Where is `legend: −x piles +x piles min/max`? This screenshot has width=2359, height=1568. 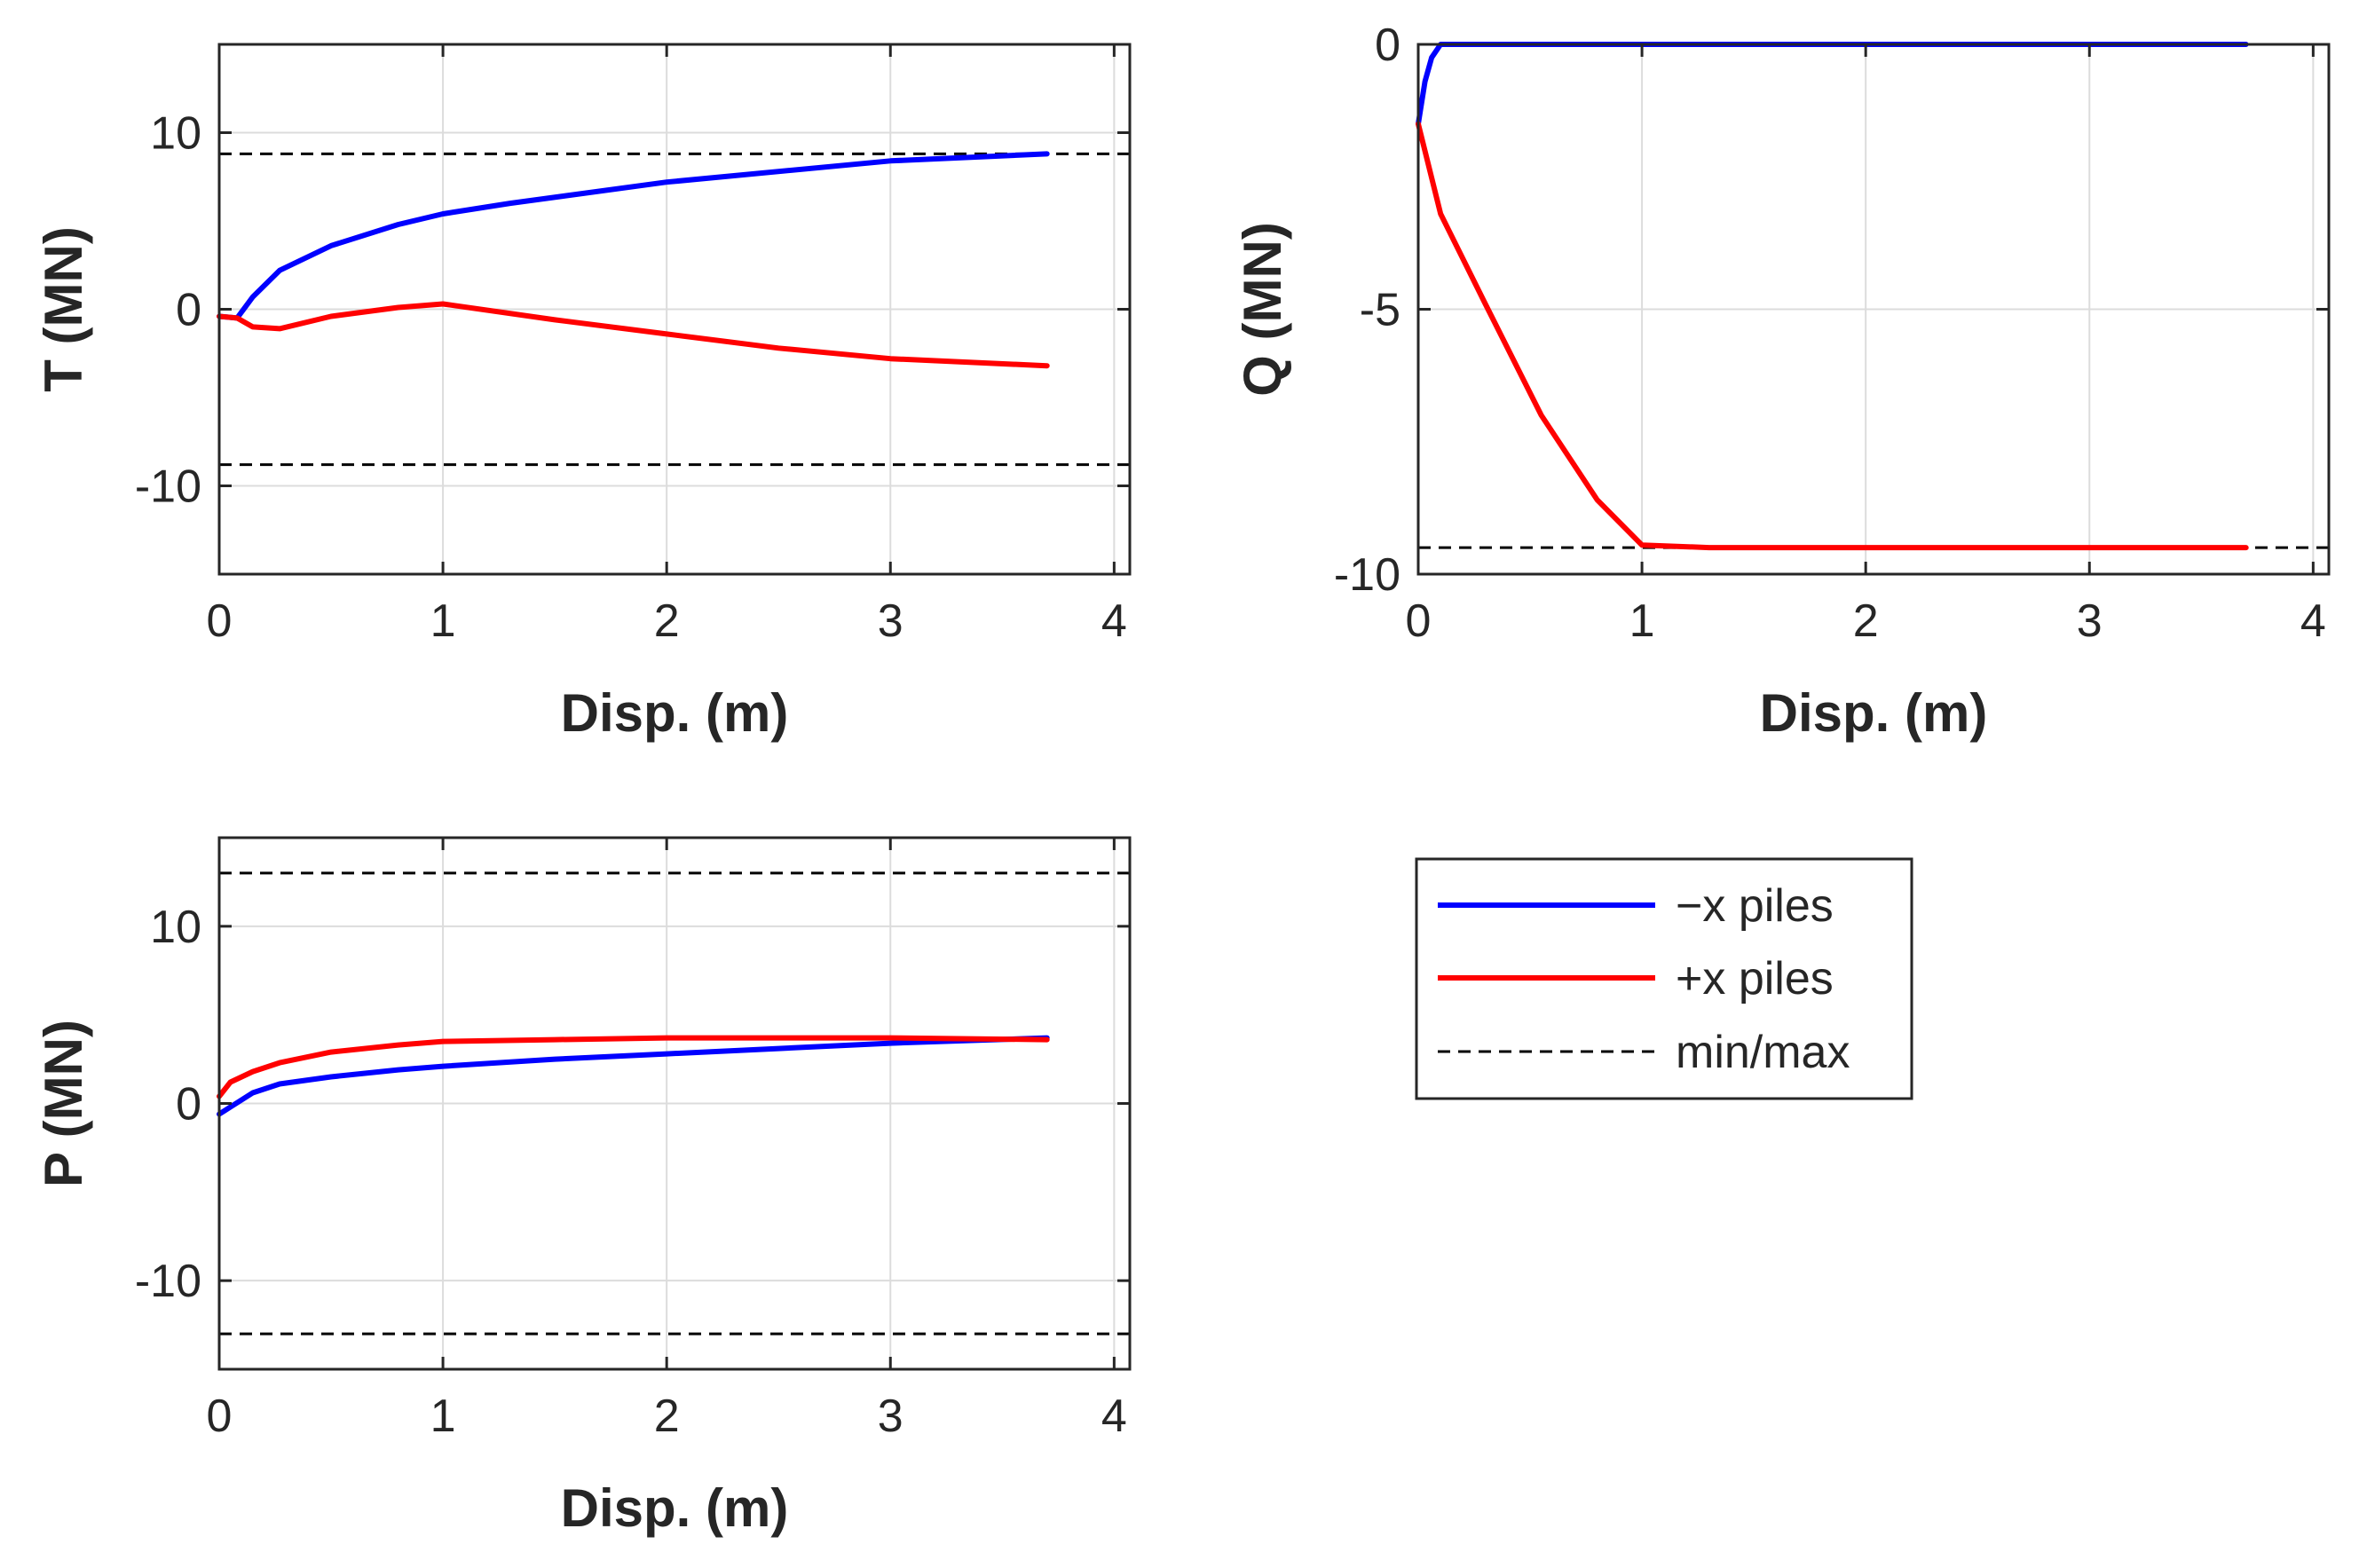 legend: −x piles +x piles min/max is located at coordinates (1664, 978).